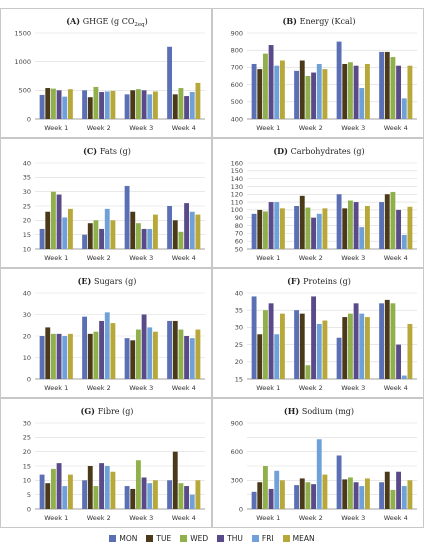 This screenshot has height=550, width=424. I want to click on y-tick-label: 90, so click(239, 218).